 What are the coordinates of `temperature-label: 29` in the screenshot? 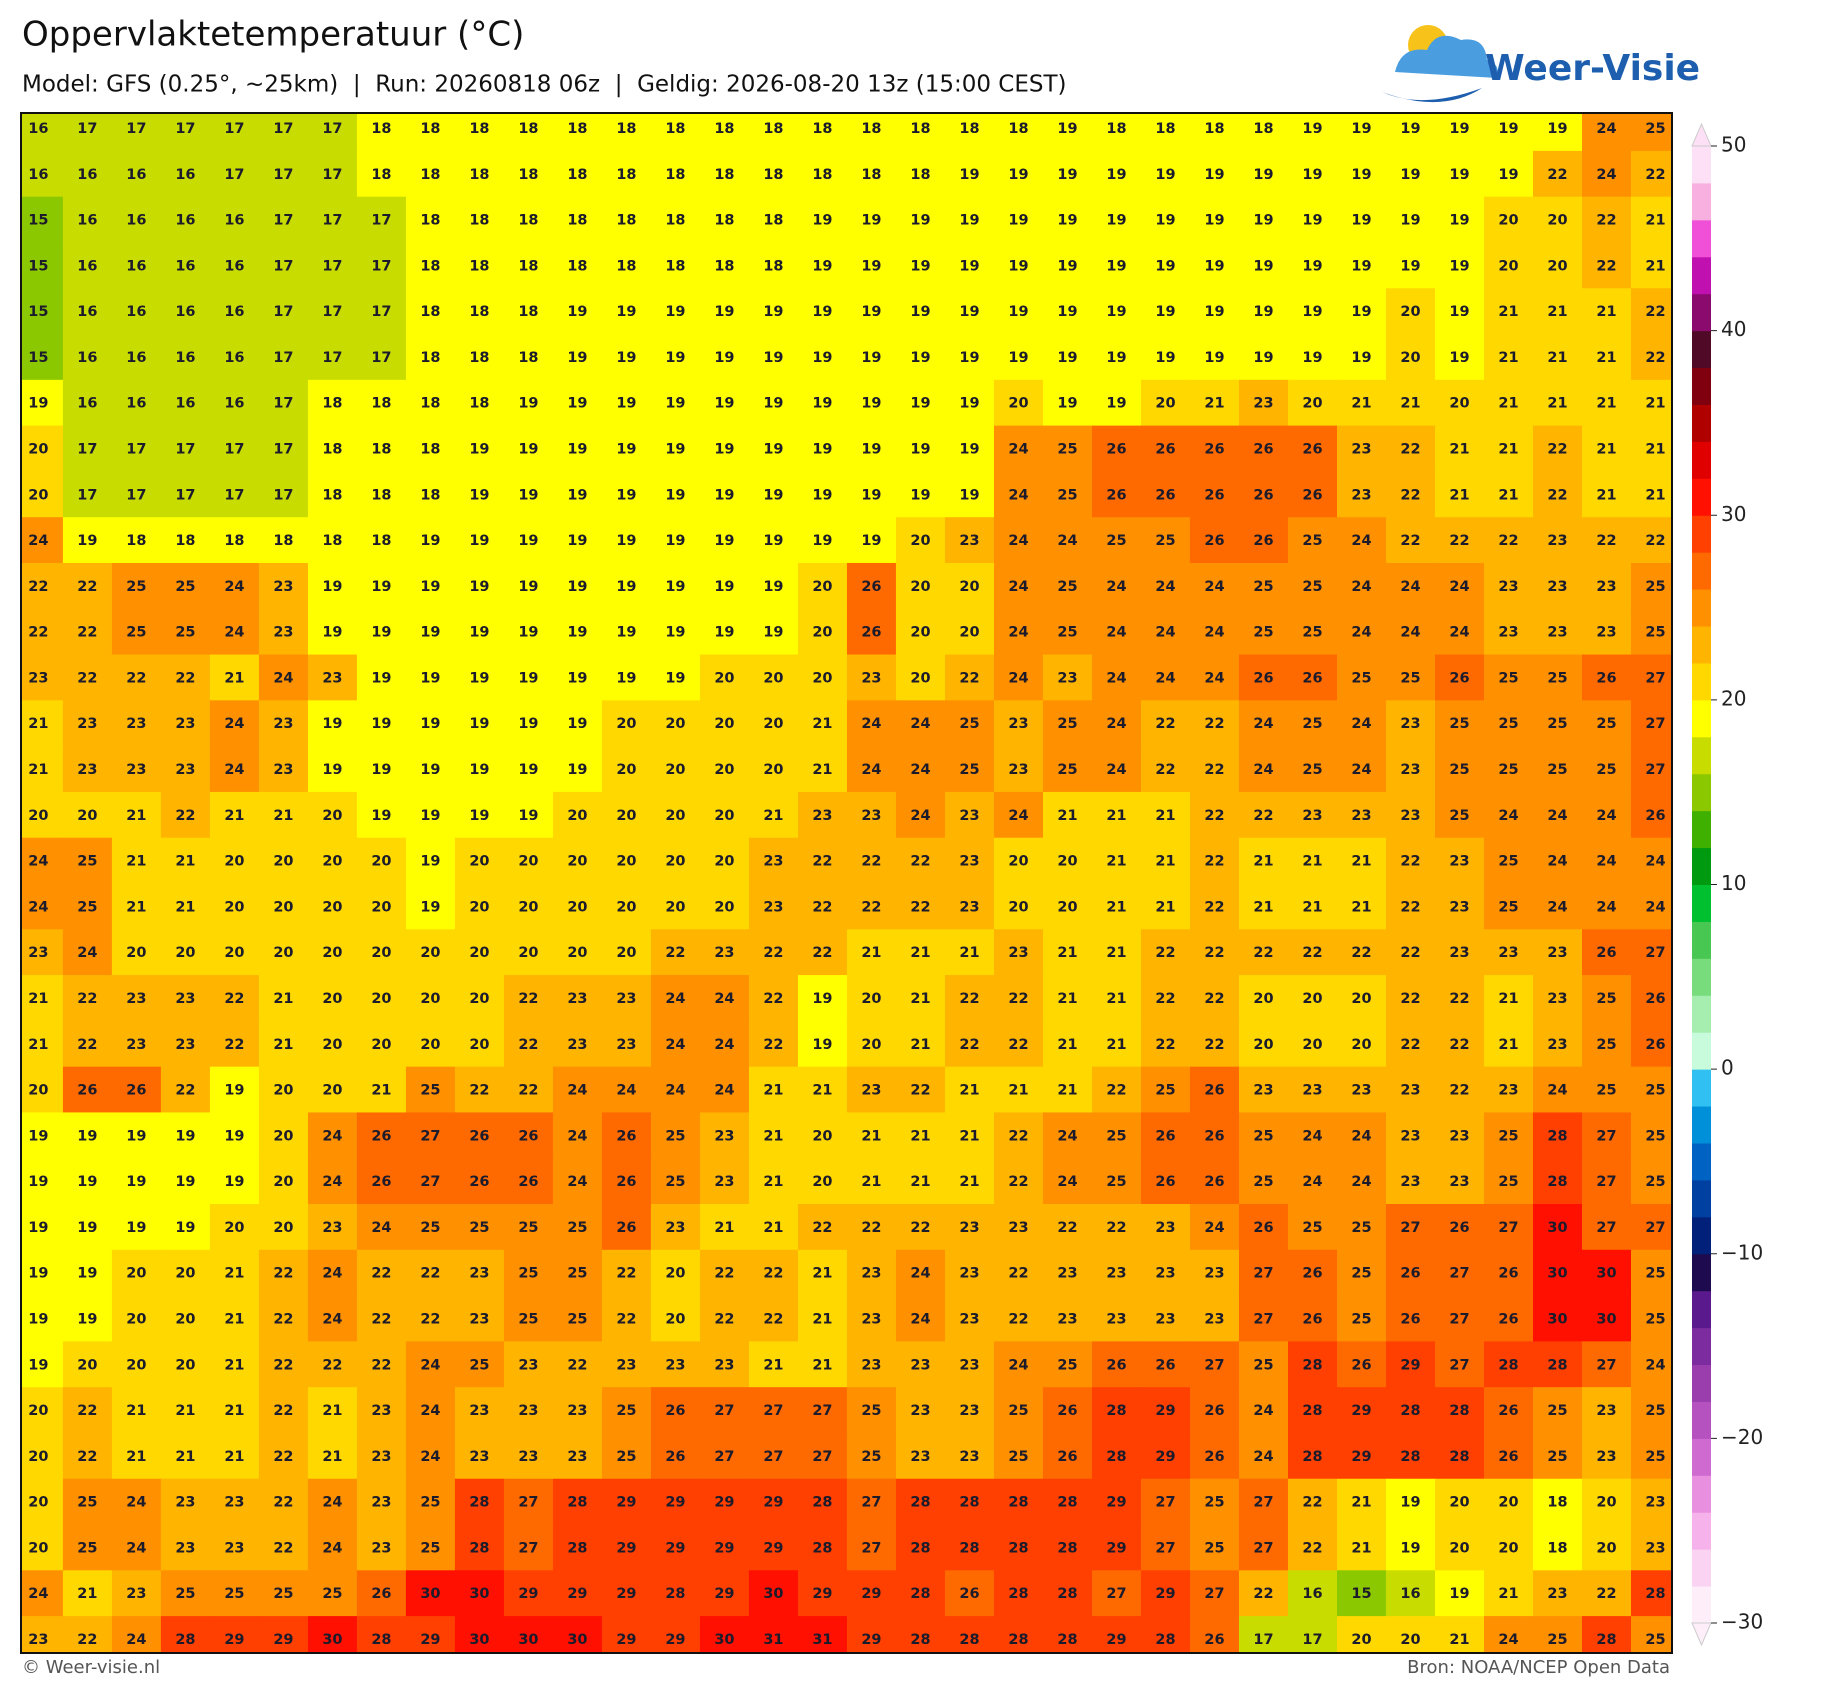 It's located at (675, 1640).